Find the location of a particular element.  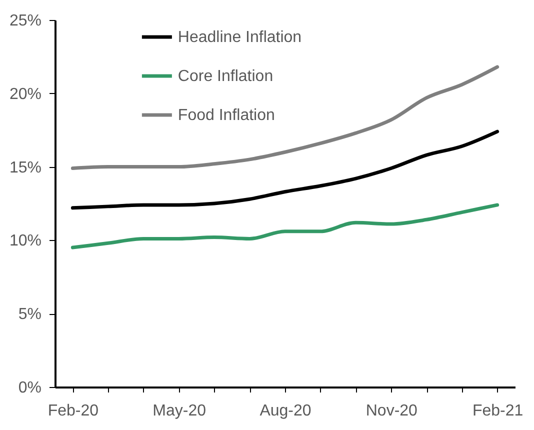

legend-label: Food Inflation is located at coordinates (226, 115).